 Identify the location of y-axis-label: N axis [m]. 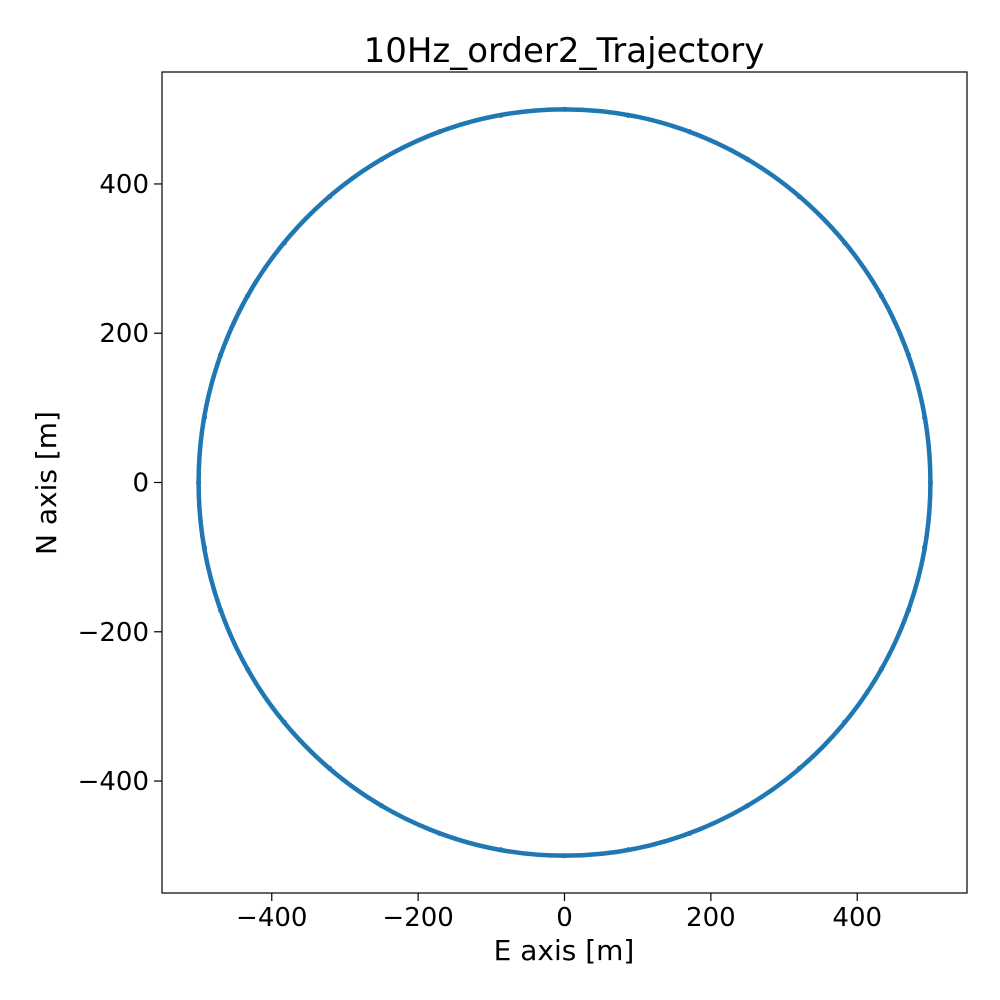
(46, 483).